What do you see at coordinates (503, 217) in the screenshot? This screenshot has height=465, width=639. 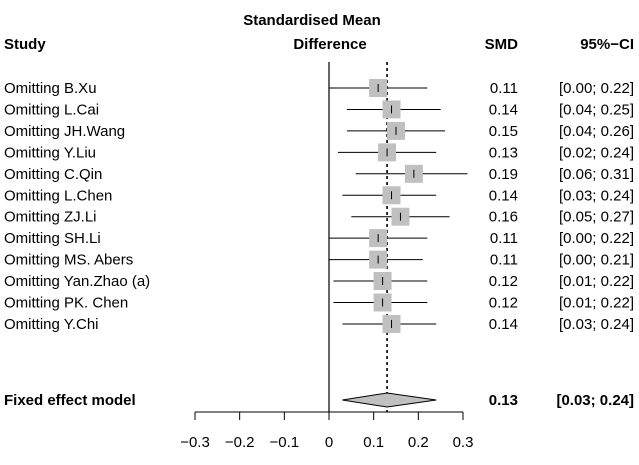 I see `smd-value: 0.16` at bounding box center [503, 217].